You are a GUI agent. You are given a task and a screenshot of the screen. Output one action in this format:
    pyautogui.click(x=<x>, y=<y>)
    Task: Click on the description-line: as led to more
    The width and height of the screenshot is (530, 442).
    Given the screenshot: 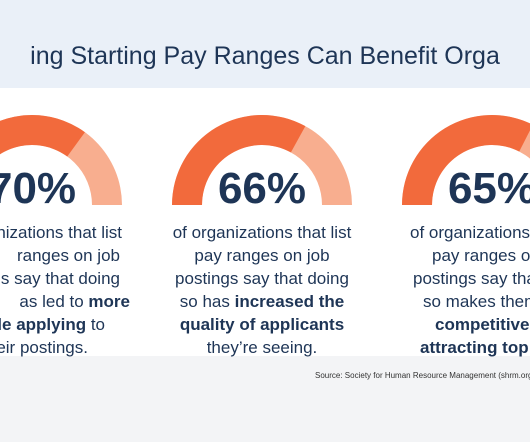 What is the action you would take?
    pyautogui.click(x=74, y=301)
    